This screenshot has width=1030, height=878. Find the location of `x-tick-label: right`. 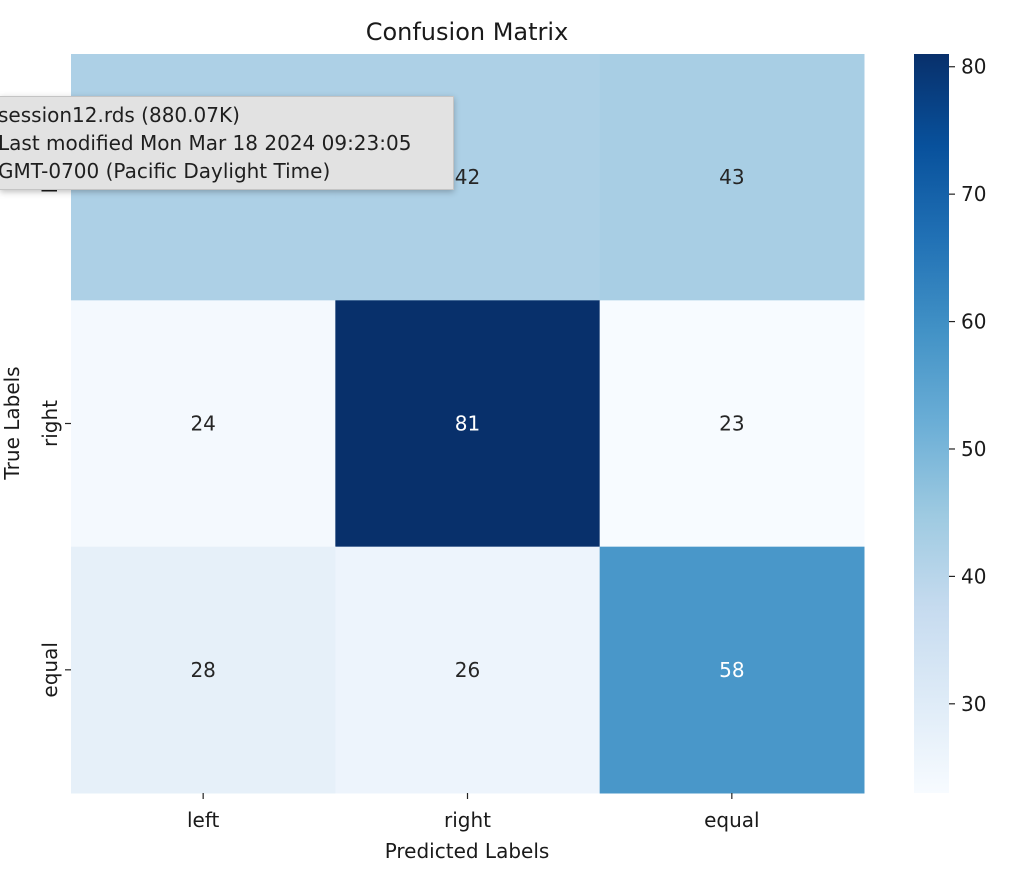

x-tick-label: right is located at coordinates (467, 820).